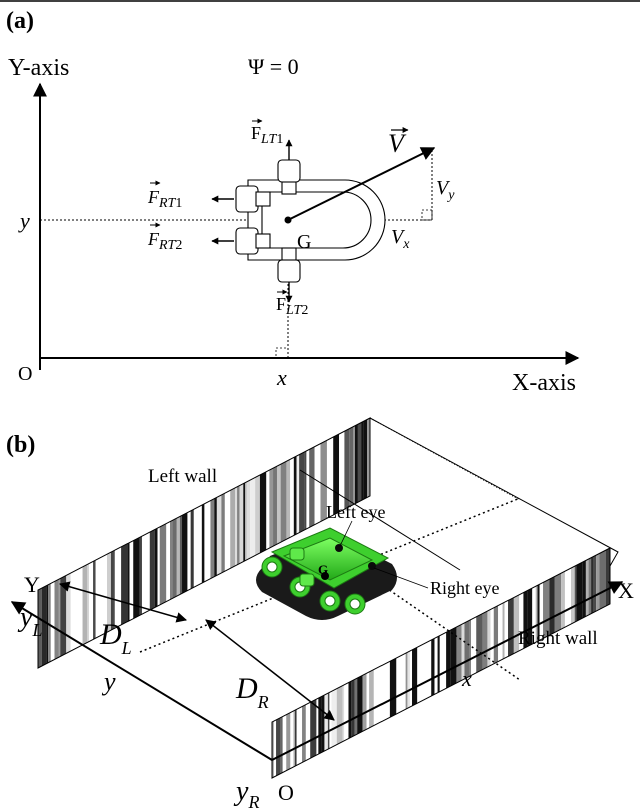 Image resolution: width=640 pixels, height=809 pixels. I want to click on right-eye-label: Right eye, so click(465, 588).